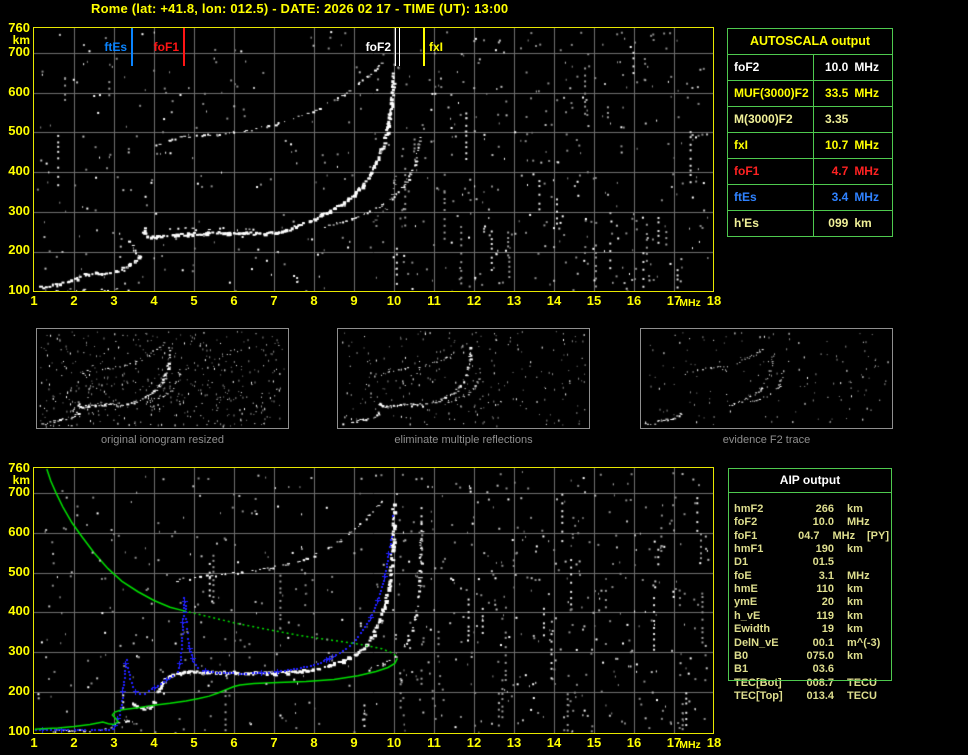  I want to click on aip-parameter-label: hmF1, so click(749, 549).